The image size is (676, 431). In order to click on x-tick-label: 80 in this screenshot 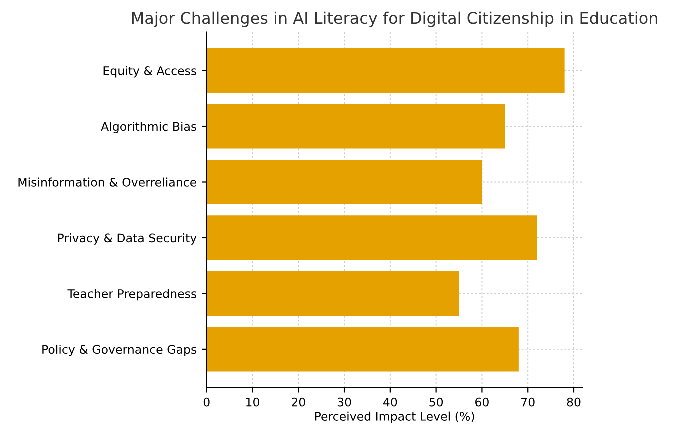, I will do `click(574, 402)`.